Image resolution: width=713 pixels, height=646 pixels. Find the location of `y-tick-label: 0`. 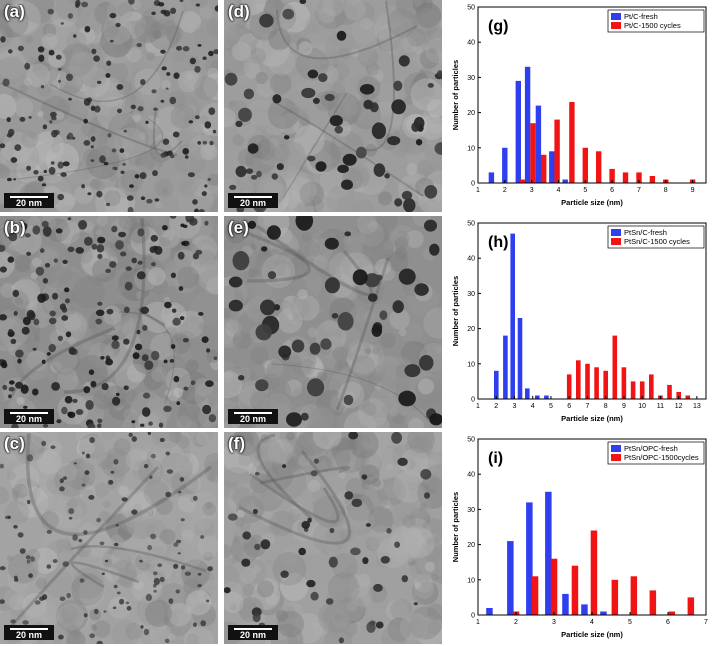

y-tick-label: 0 is located at coordinates (473, 184).